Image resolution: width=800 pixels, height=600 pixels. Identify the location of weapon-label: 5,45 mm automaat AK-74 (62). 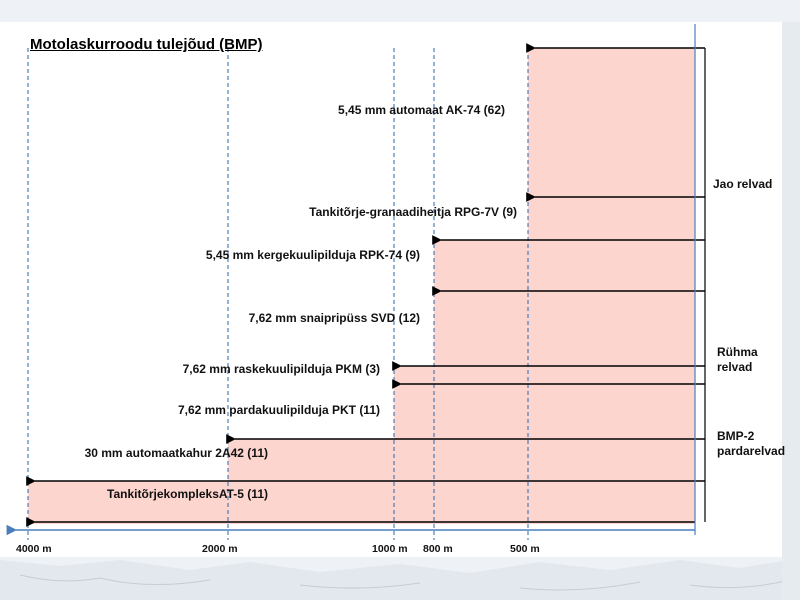
(421, 110).